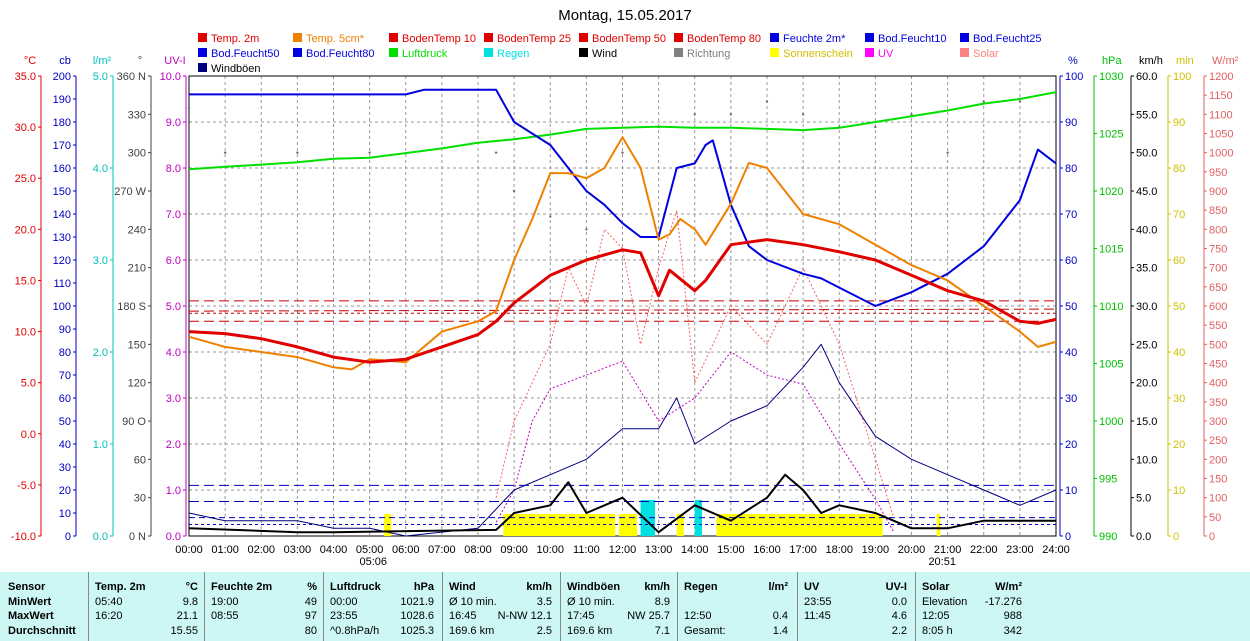 This screenshot has height=641, width=1250. I want to click on axis-tick-label-uv: 8.0, so click(173, 169).